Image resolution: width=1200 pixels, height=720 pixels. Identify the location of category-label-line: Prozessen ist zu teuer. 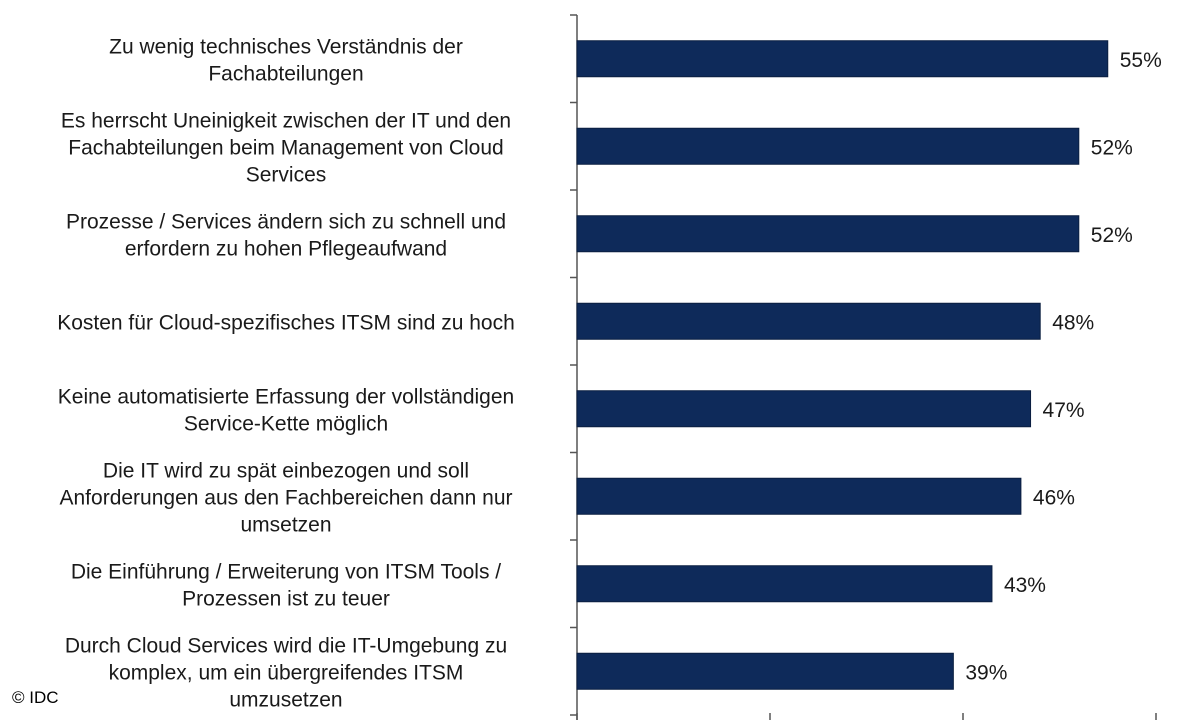
(286, 598).